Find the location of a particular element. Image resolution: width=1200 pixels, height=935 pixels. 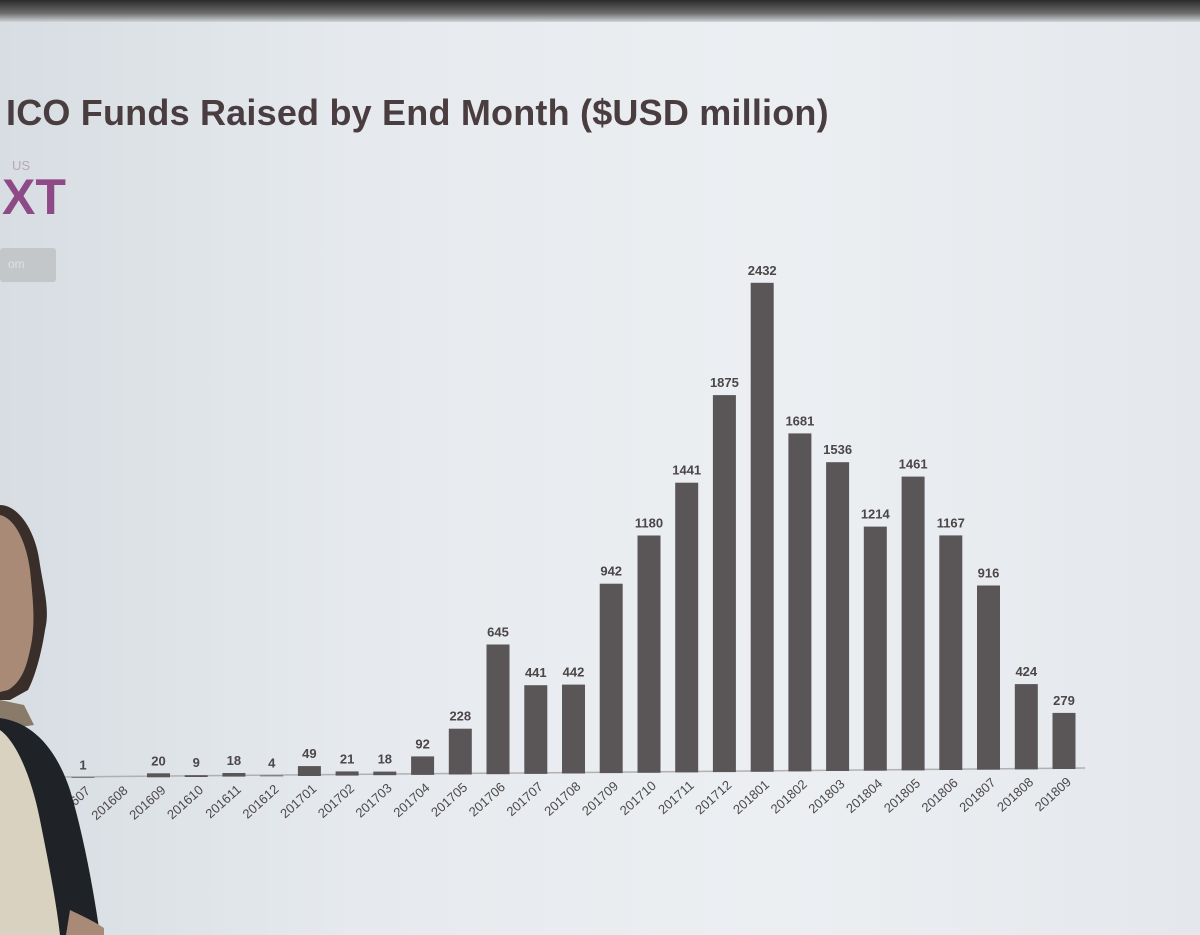

value-label-201609: 20 is located at coordinates (158, 760).